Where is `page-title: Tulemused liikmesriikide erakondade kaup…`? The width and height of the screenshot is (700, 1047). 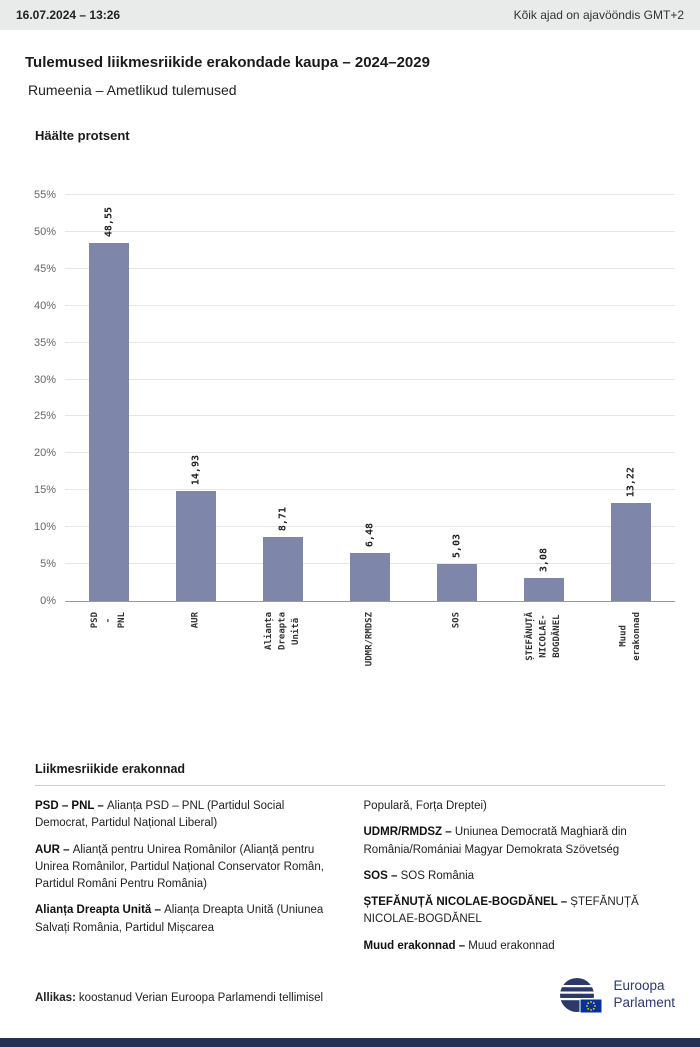
page-title: Tulemused liikmesriikide erakondade kaup… is located at coordinates (227, 62).